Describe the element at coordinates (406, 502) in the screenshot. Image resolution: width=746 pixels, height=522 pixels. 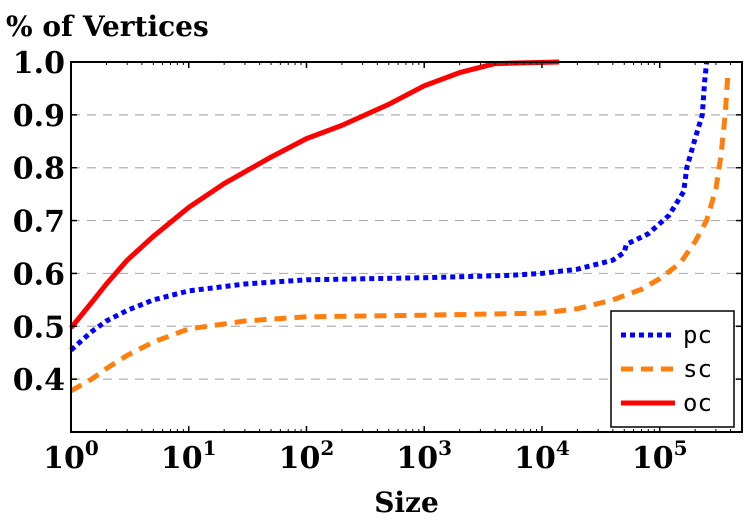
I see `x-axis-label: Size` at that location.